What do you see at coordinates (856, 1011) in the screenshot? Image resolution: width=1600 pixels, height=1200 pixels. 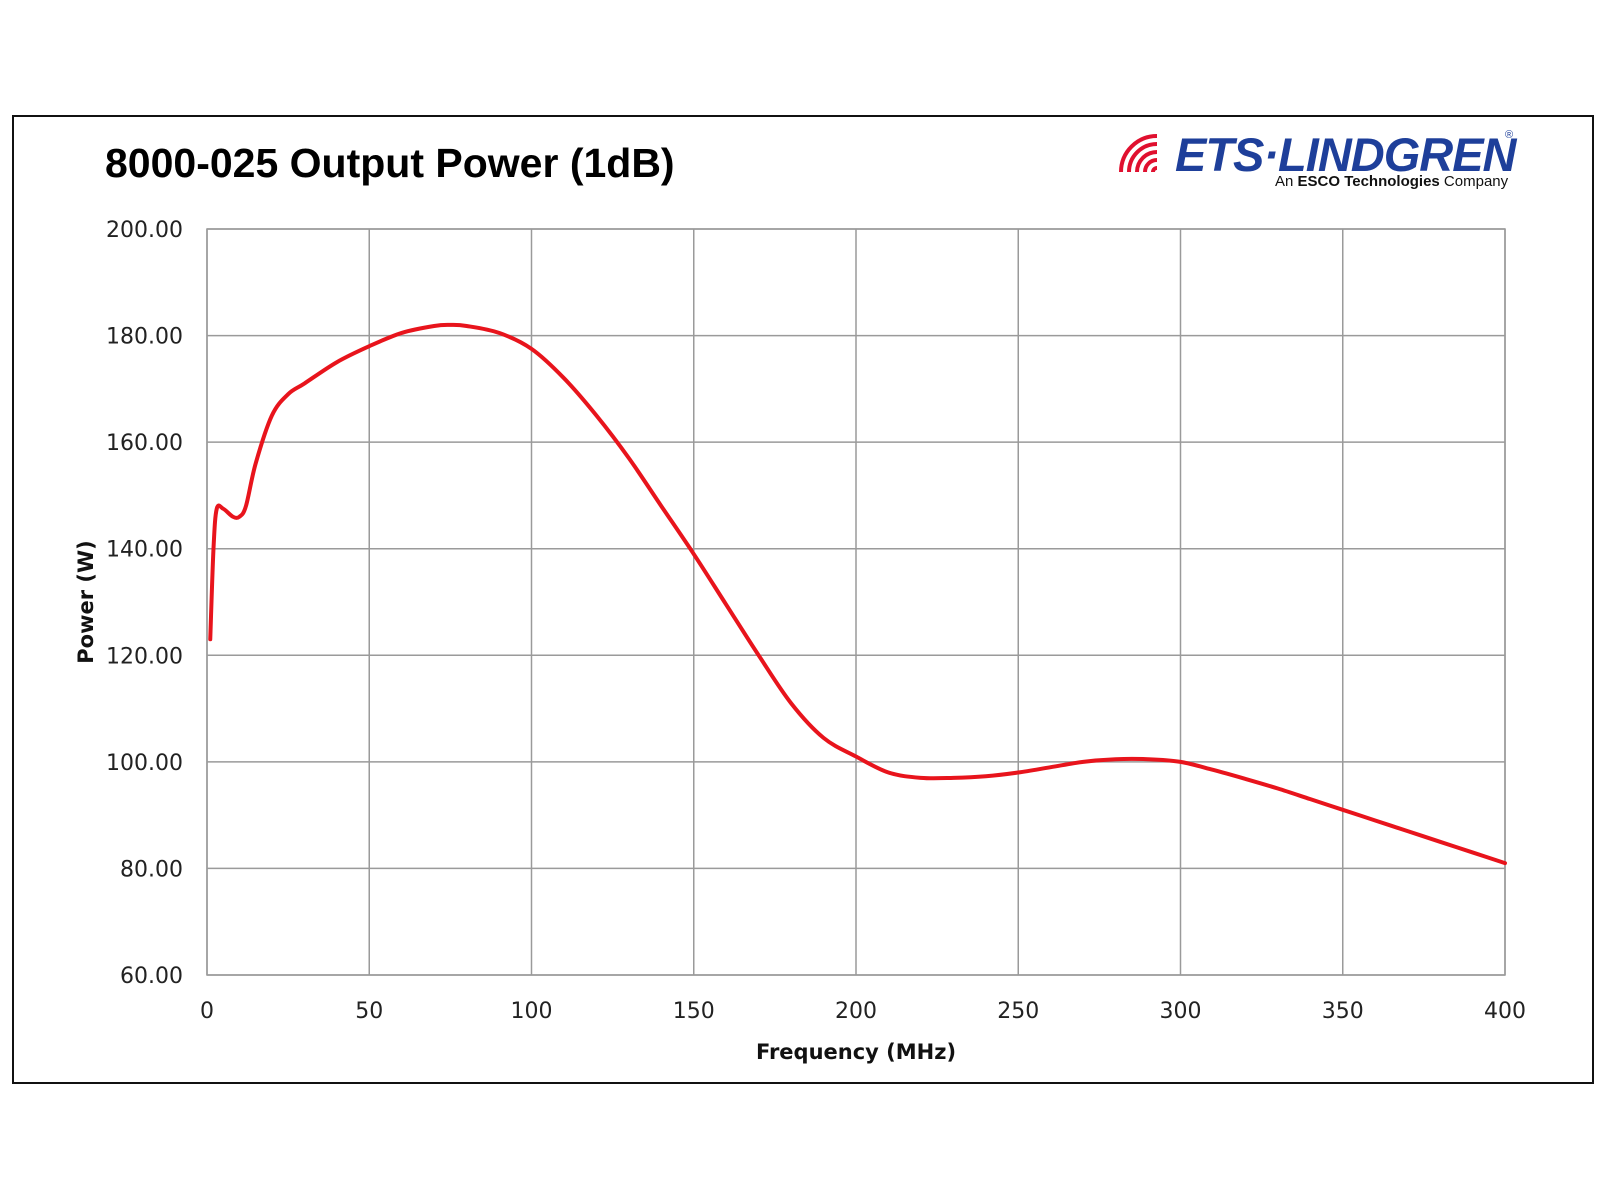 I see `x-tick-label: 200` at bounding box center [856, 1011].